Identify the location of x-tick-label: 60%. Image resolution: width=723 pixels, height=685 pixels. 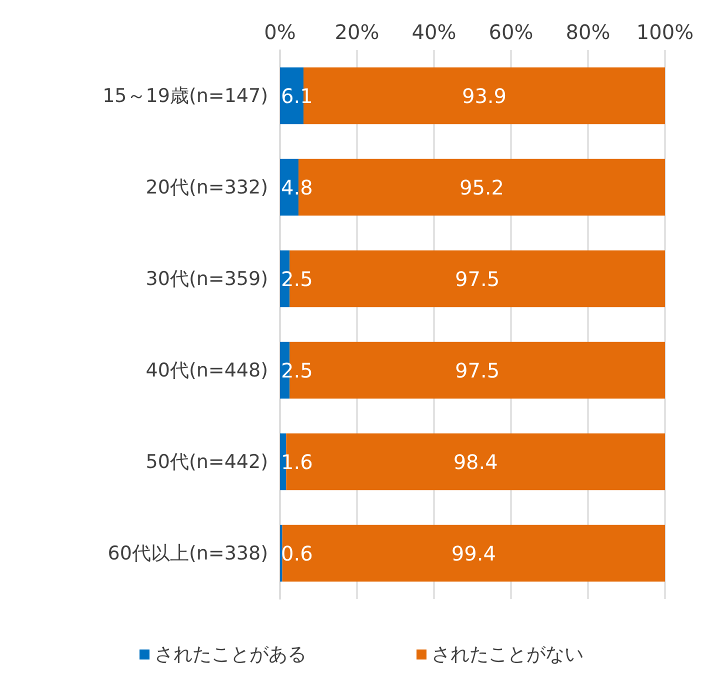
(511, 32).